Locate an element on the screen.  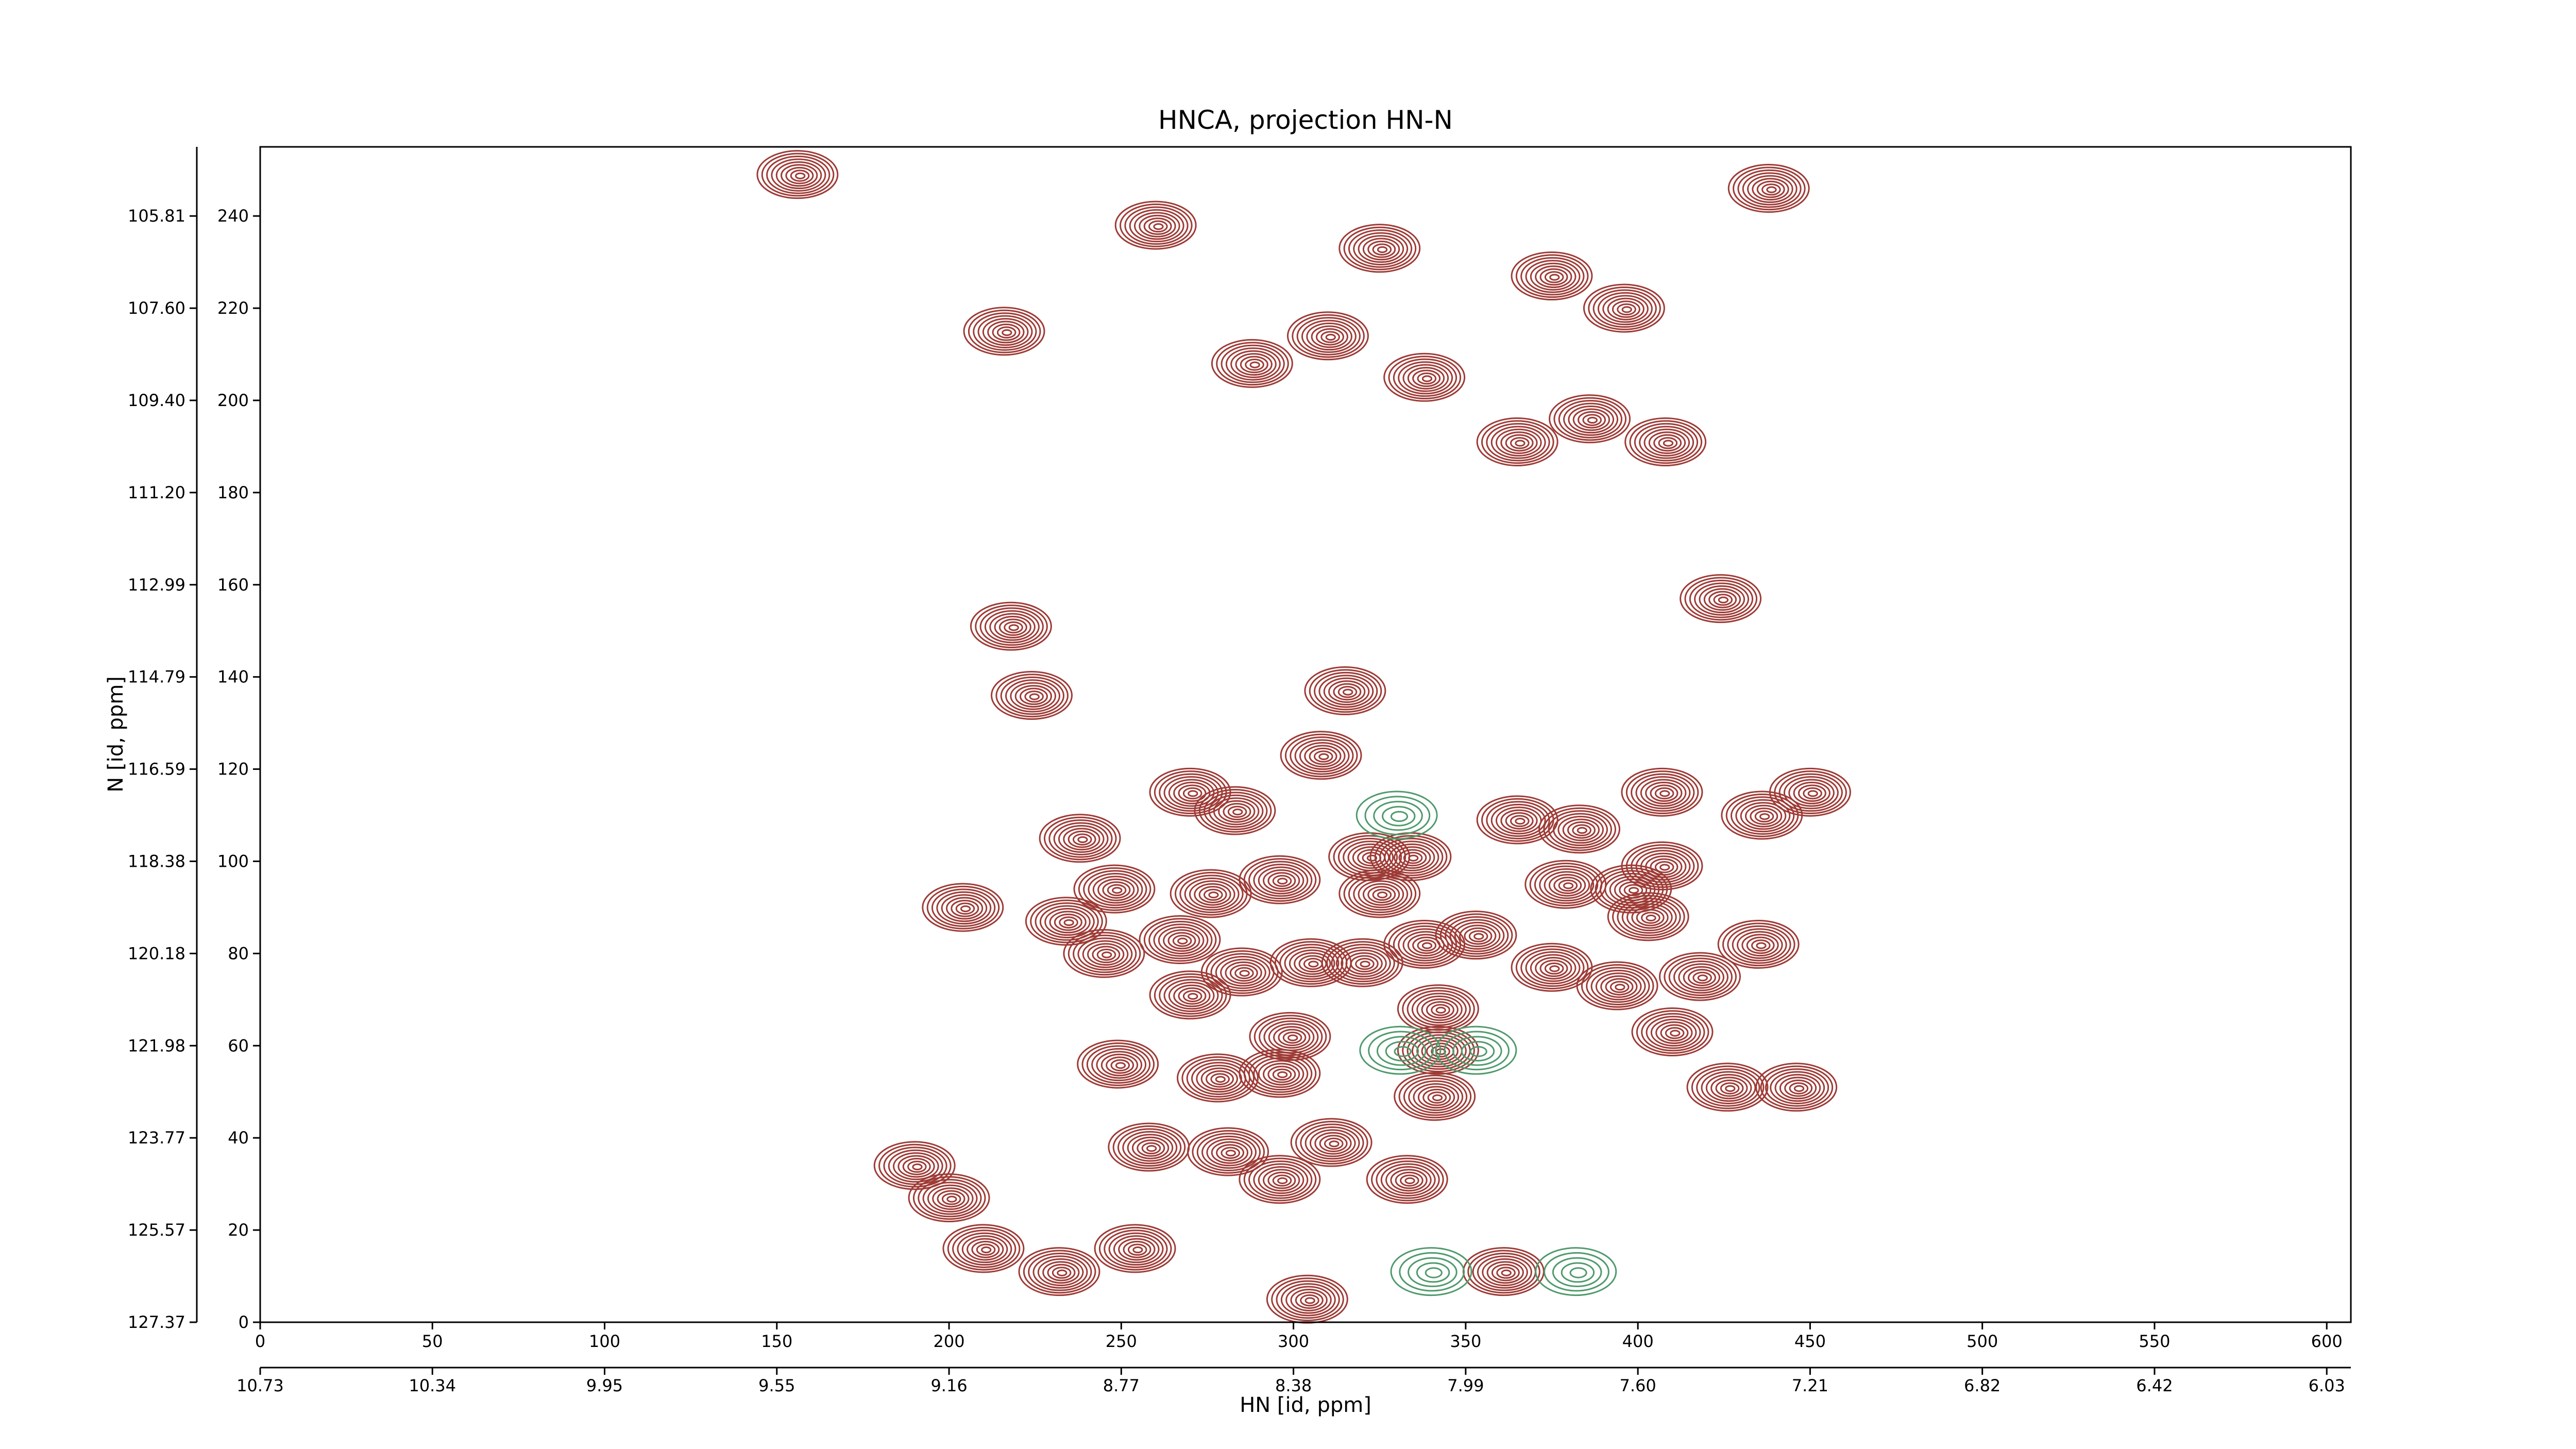
x-tick-label: 450 is located at coordinates (1810, 1341).